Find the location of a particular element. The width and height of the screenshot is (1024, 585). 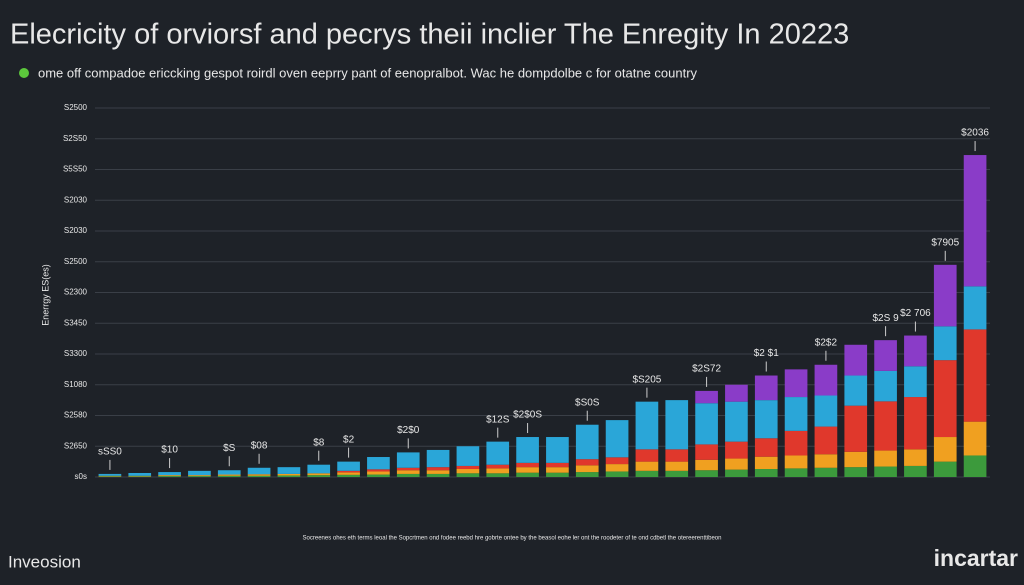

y-tick-label: S2650 is located at coordinates (76, 445).